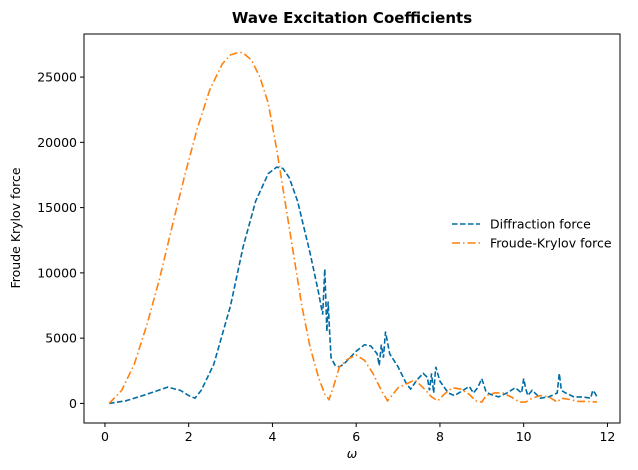  Describe the element at coordinates (607, 436) in the screenshot. I see `x-tick-label: 12` at that location.